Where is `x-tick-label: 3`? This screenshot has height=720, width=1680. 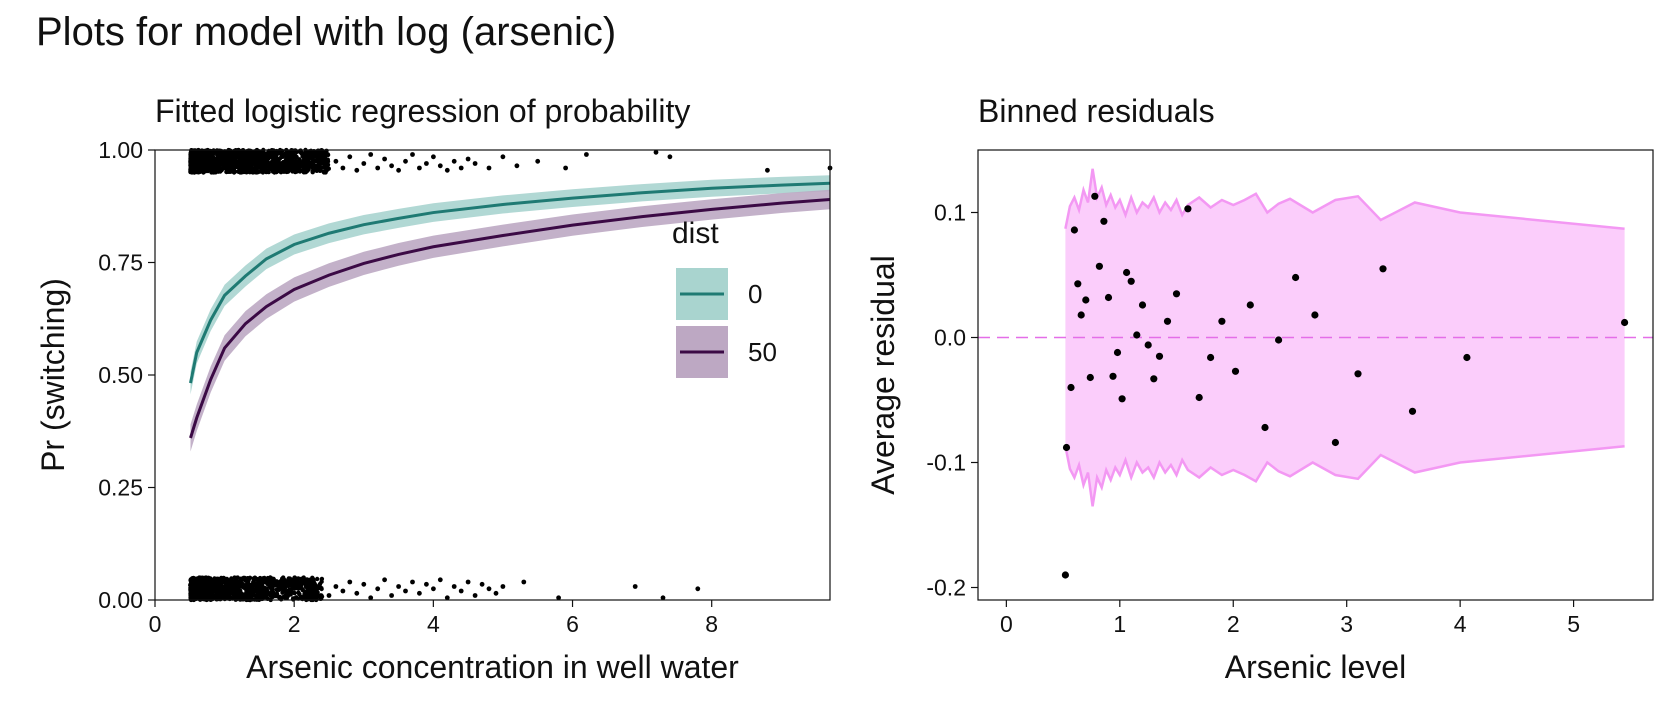
x-tick-label: 3 is located at coordinates (1346, 624).